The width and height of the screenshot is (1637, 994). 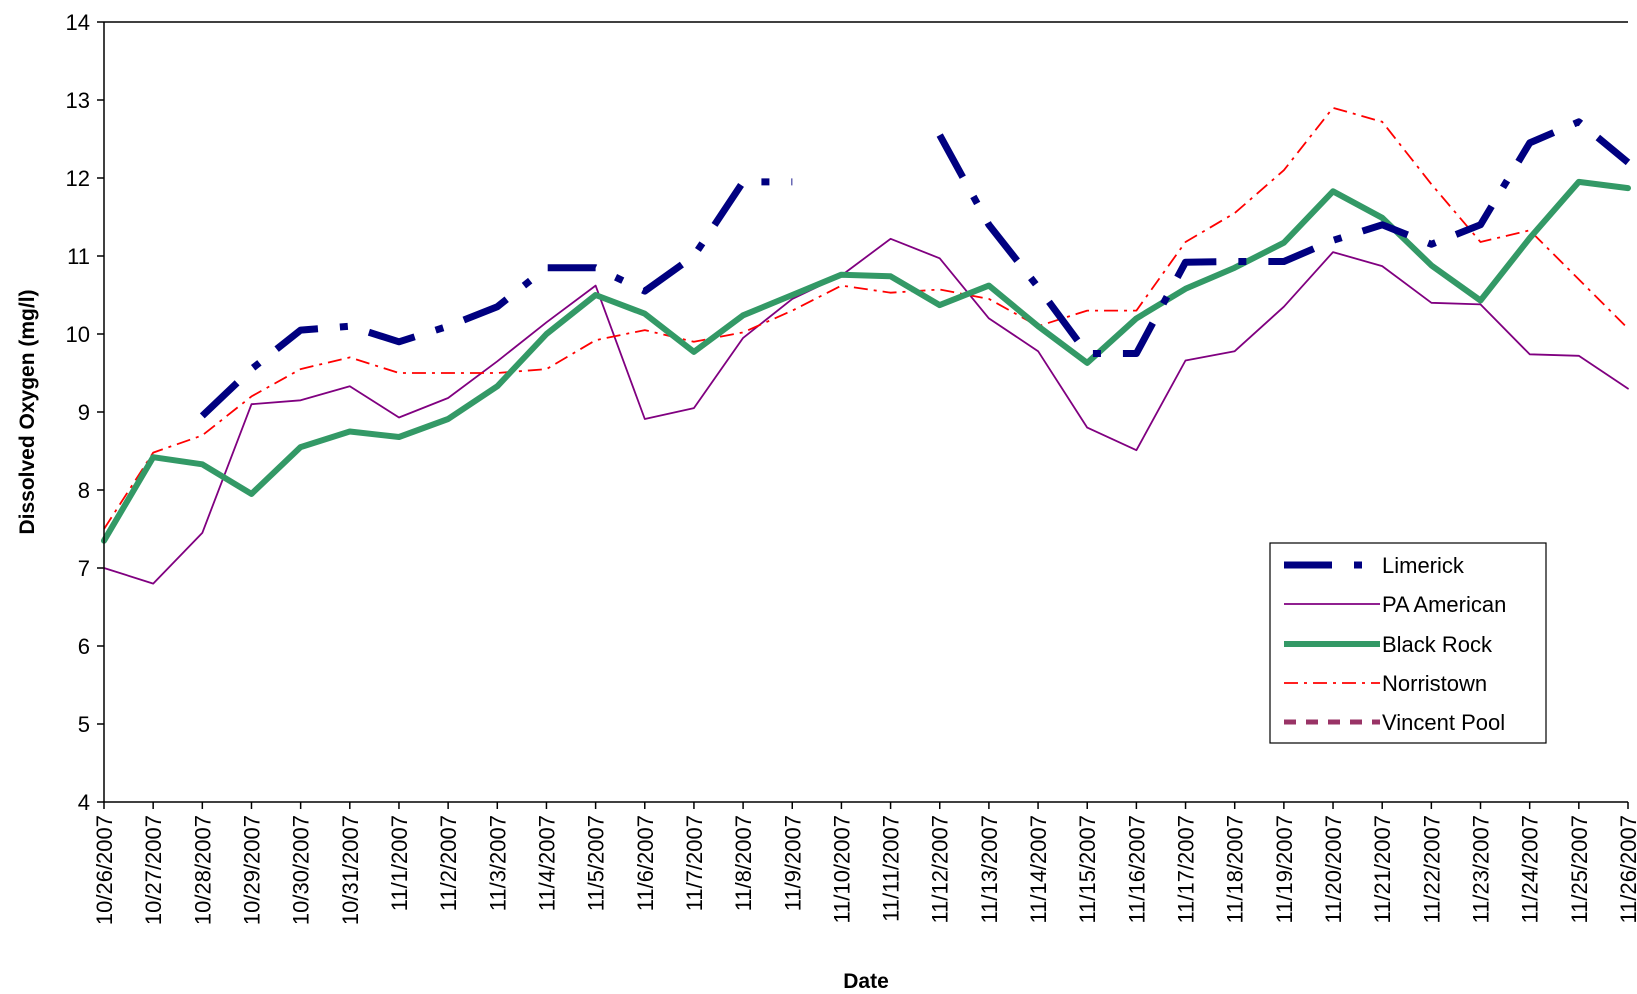 I want to click on y-tick-label: 6, so click(x=84, y=646).